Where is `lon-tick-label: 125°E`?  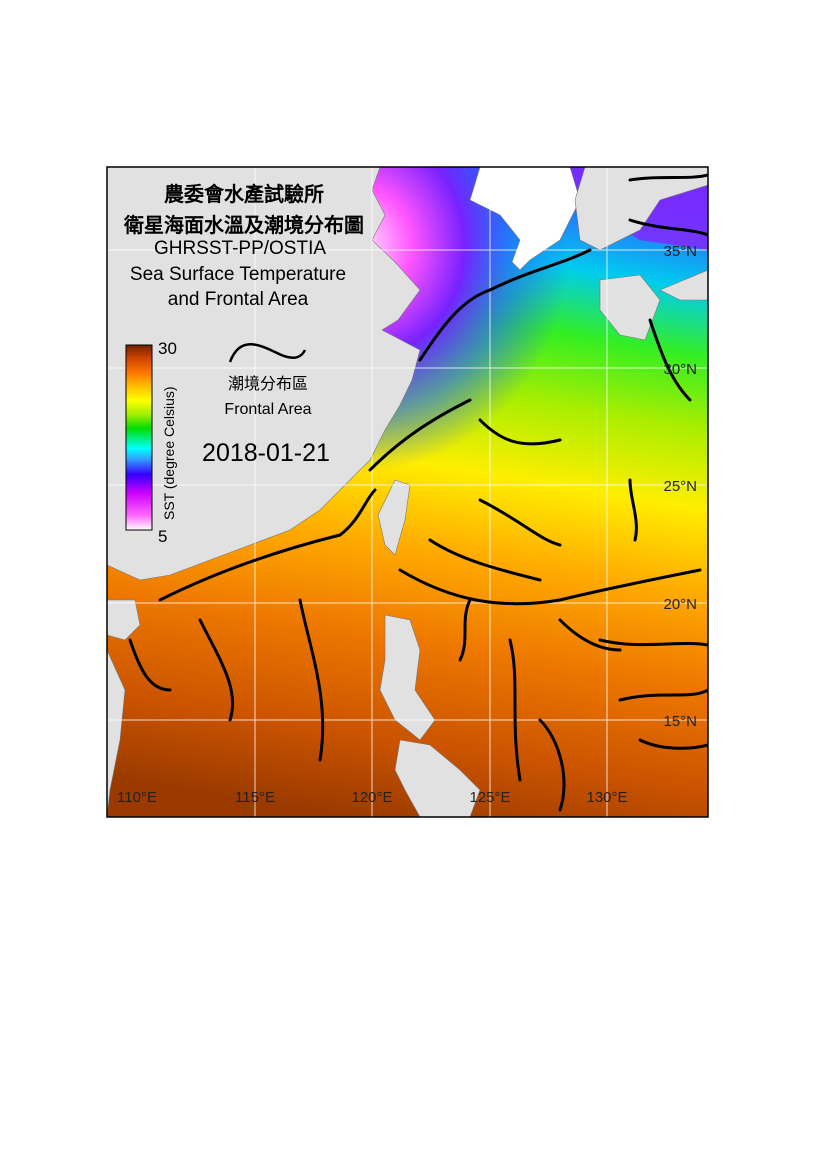 lon-tick-label: 125°E is located at coordinates (489, 797).